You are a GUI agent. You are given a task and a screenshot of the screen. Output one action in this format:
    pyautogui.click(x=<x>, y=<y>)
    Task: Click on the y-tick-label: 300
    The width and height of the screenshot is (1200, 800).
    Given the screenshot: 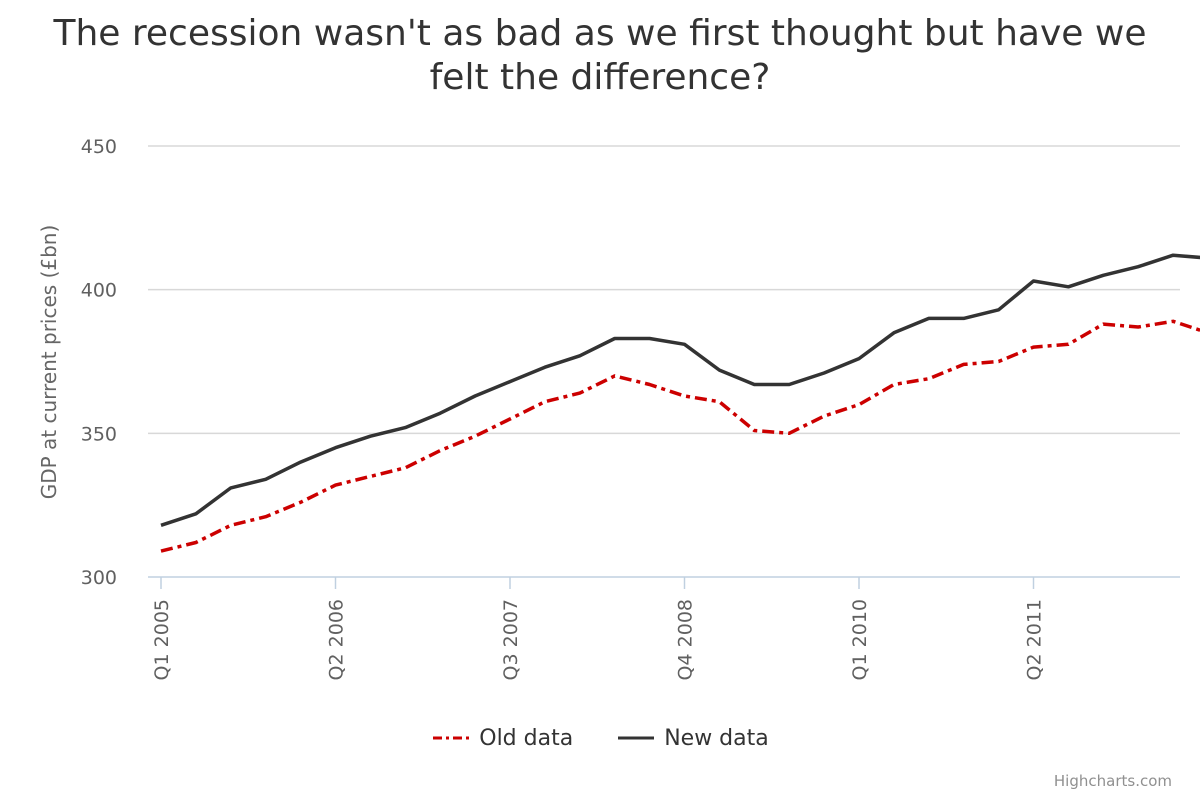 What is the action you would take?
    pyautogui.click(x=99, y=578)
    